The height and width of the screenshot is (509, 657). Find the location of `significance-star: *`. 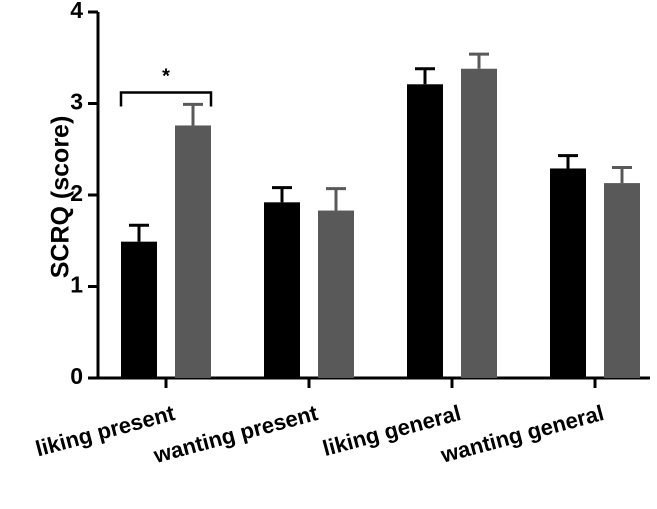

significance-star: * is located at coordinates (166, 77).